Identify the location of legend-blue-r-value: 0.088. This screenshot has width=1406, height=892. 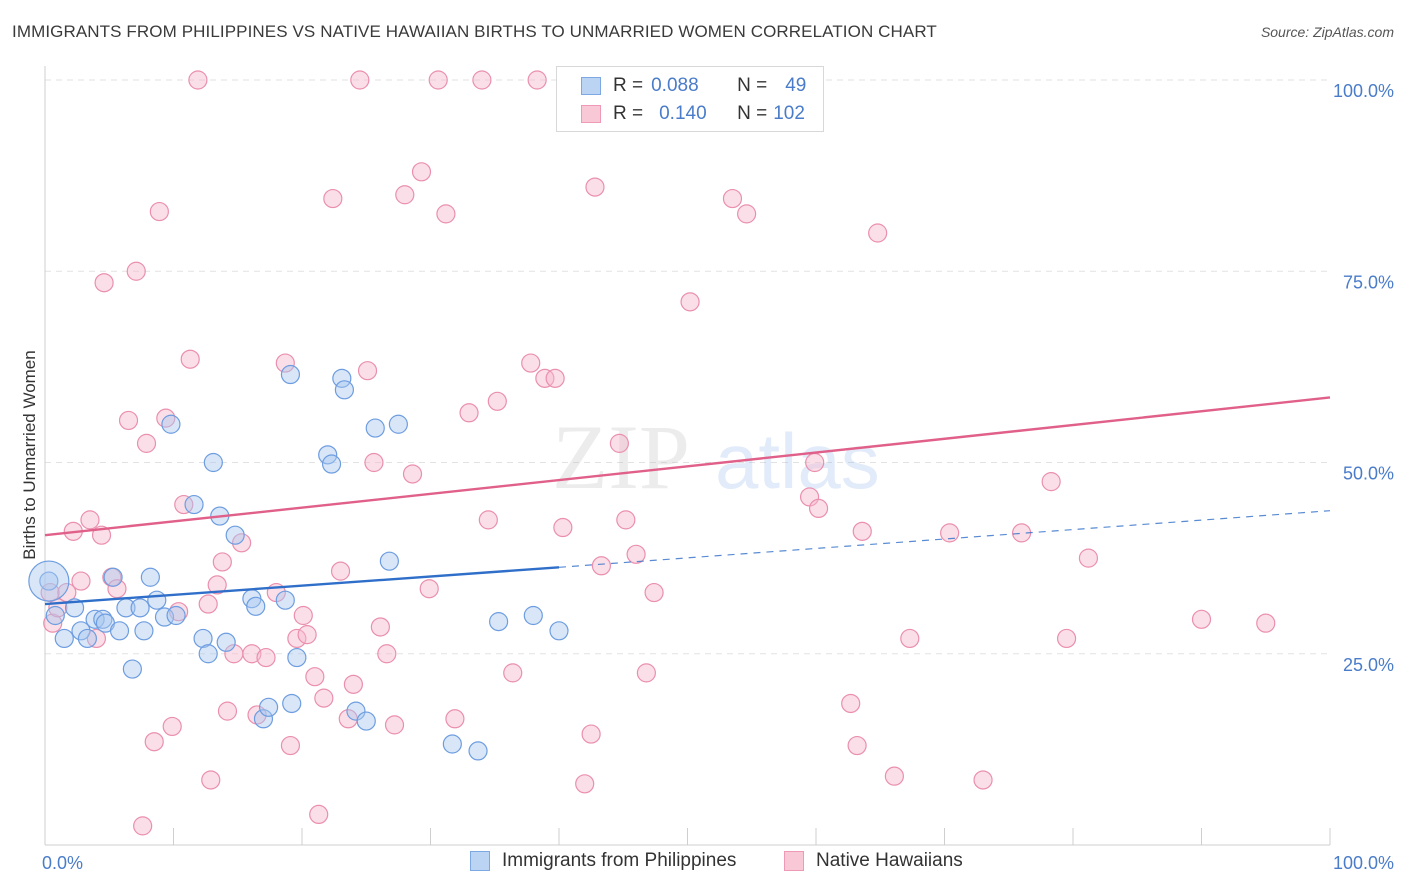
(675, 85).